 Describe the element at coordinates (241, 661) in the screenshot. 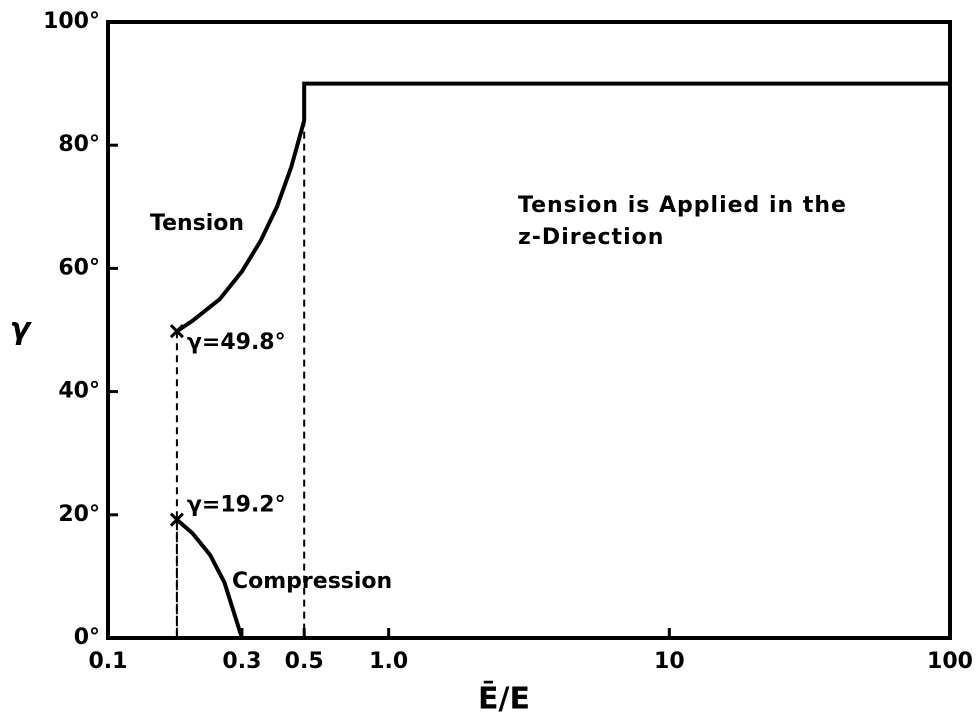

I see `x-tick-label: 0.3` at that location.